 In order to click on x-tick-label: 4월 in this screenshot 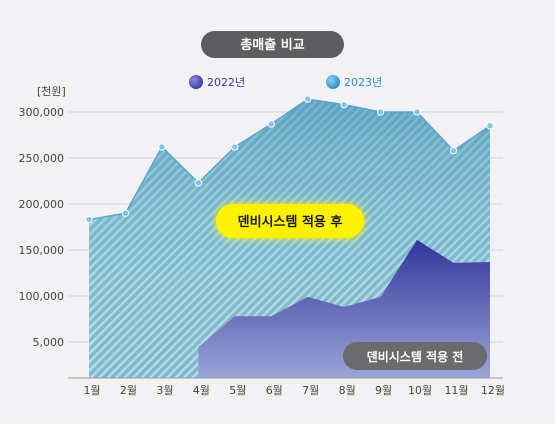, I will do `click(201, 390)`.